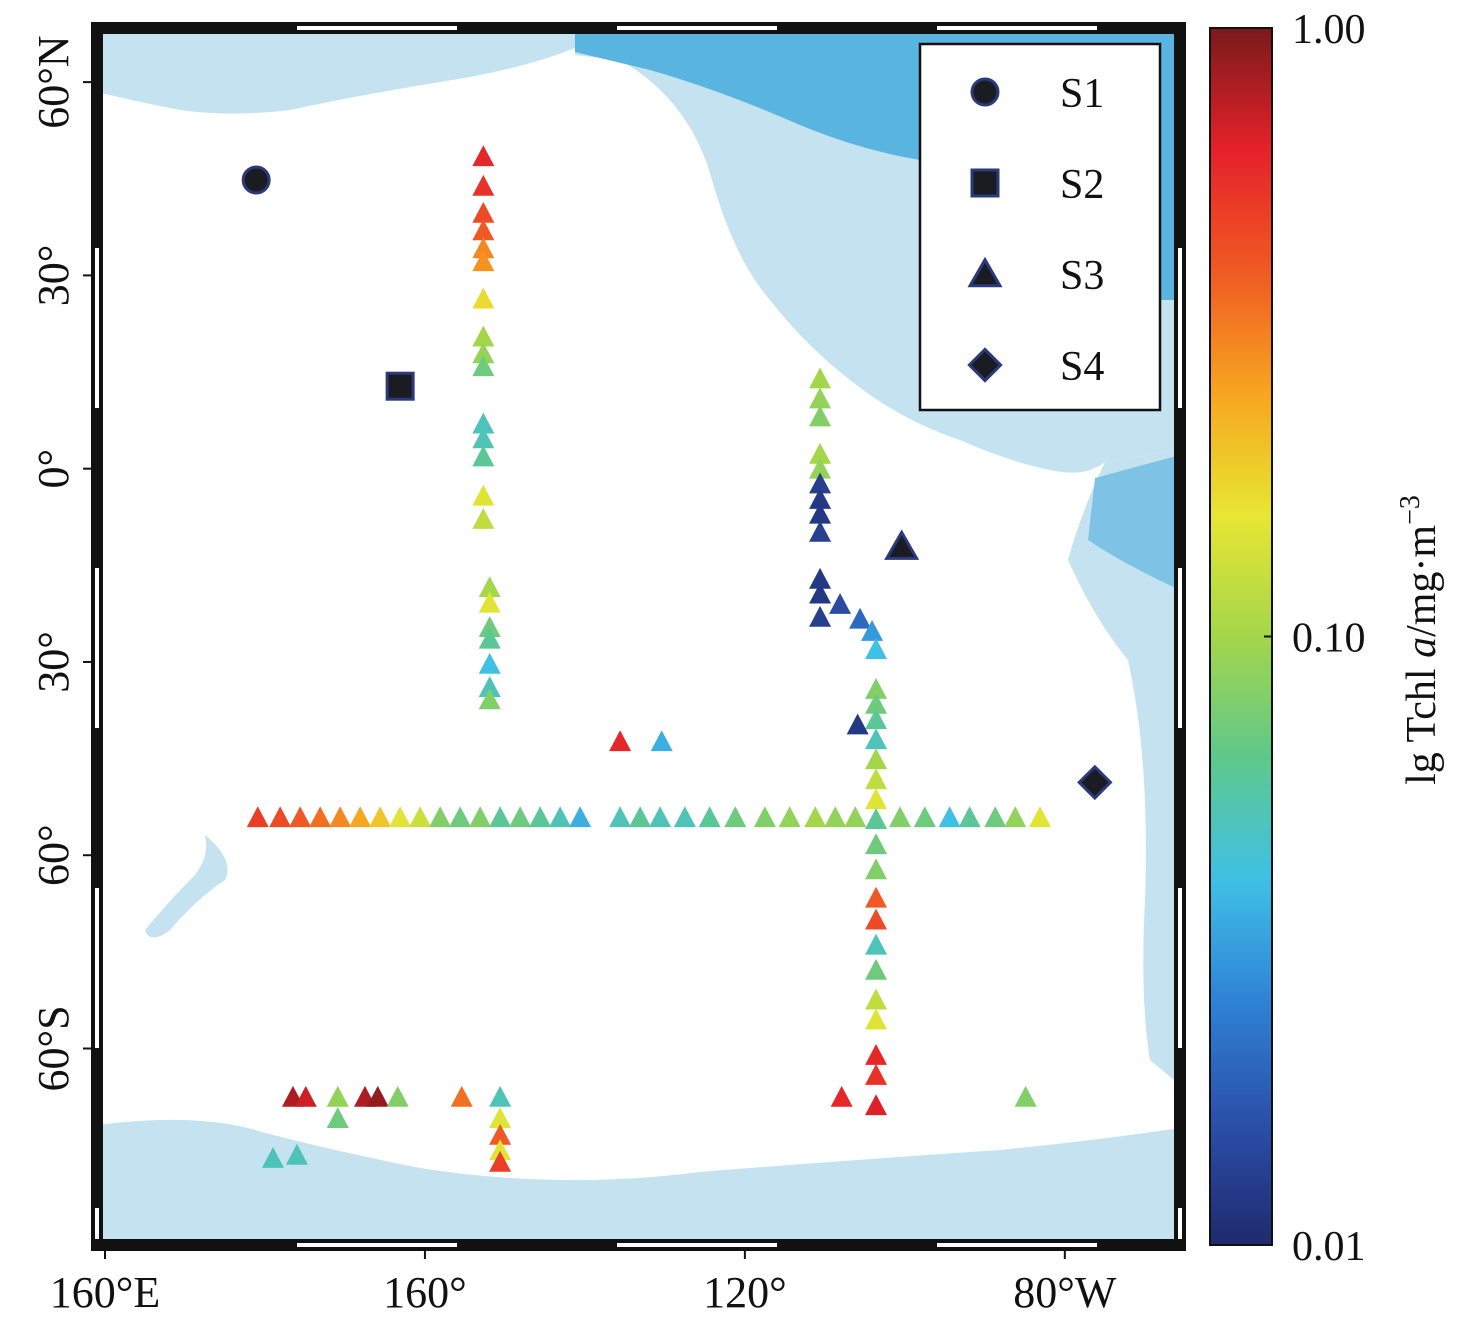 The image size is (1476, 1320). What do you see at coordinates (53, 1048) in the screenshot?
I see `y-tick-label: 60°S` at bounding box center [53, 1048].